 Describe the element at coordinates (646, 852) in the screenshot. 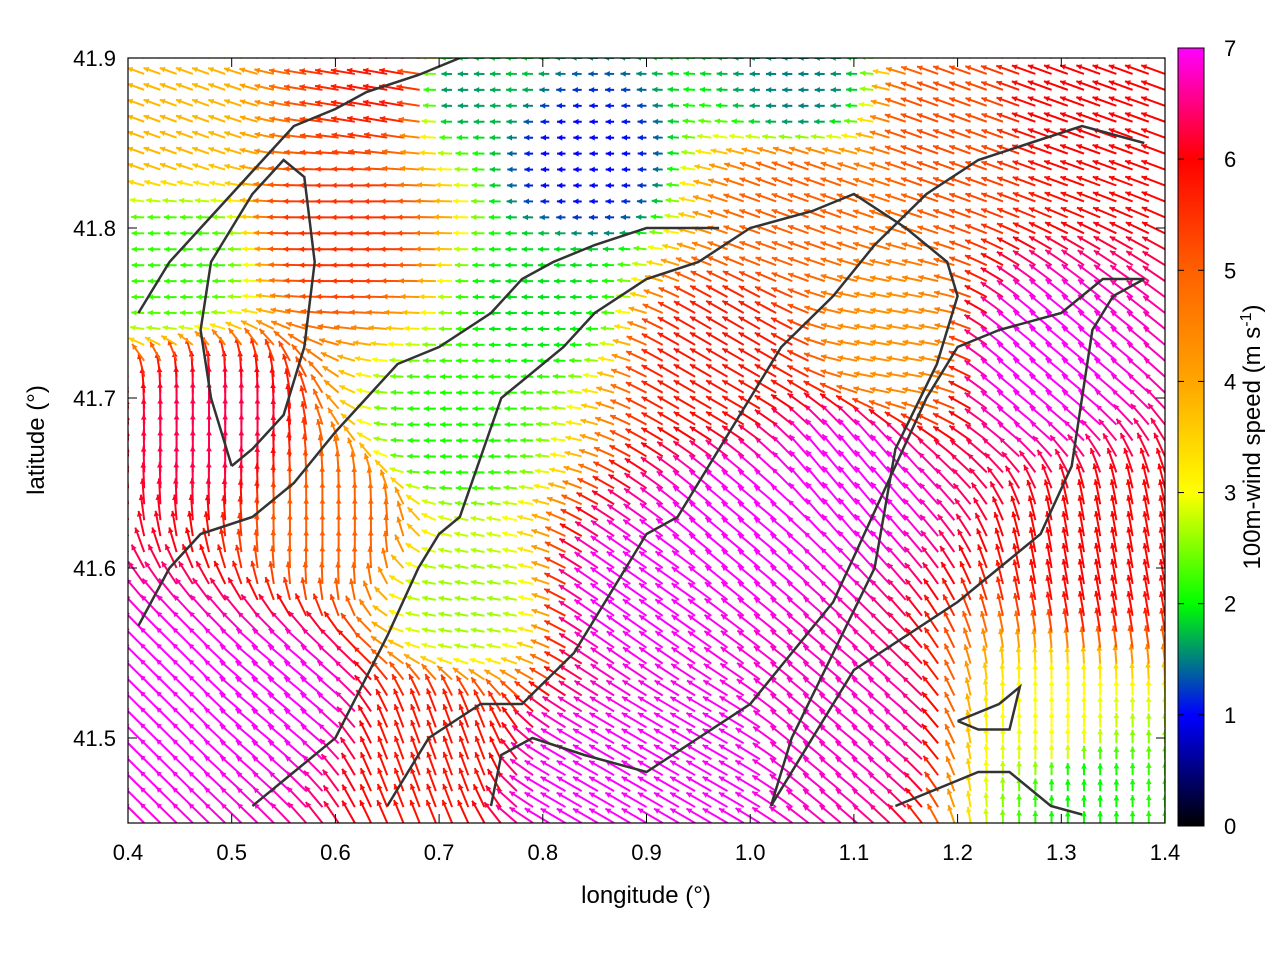

I see `x-tick-label: 0.9` at that location.